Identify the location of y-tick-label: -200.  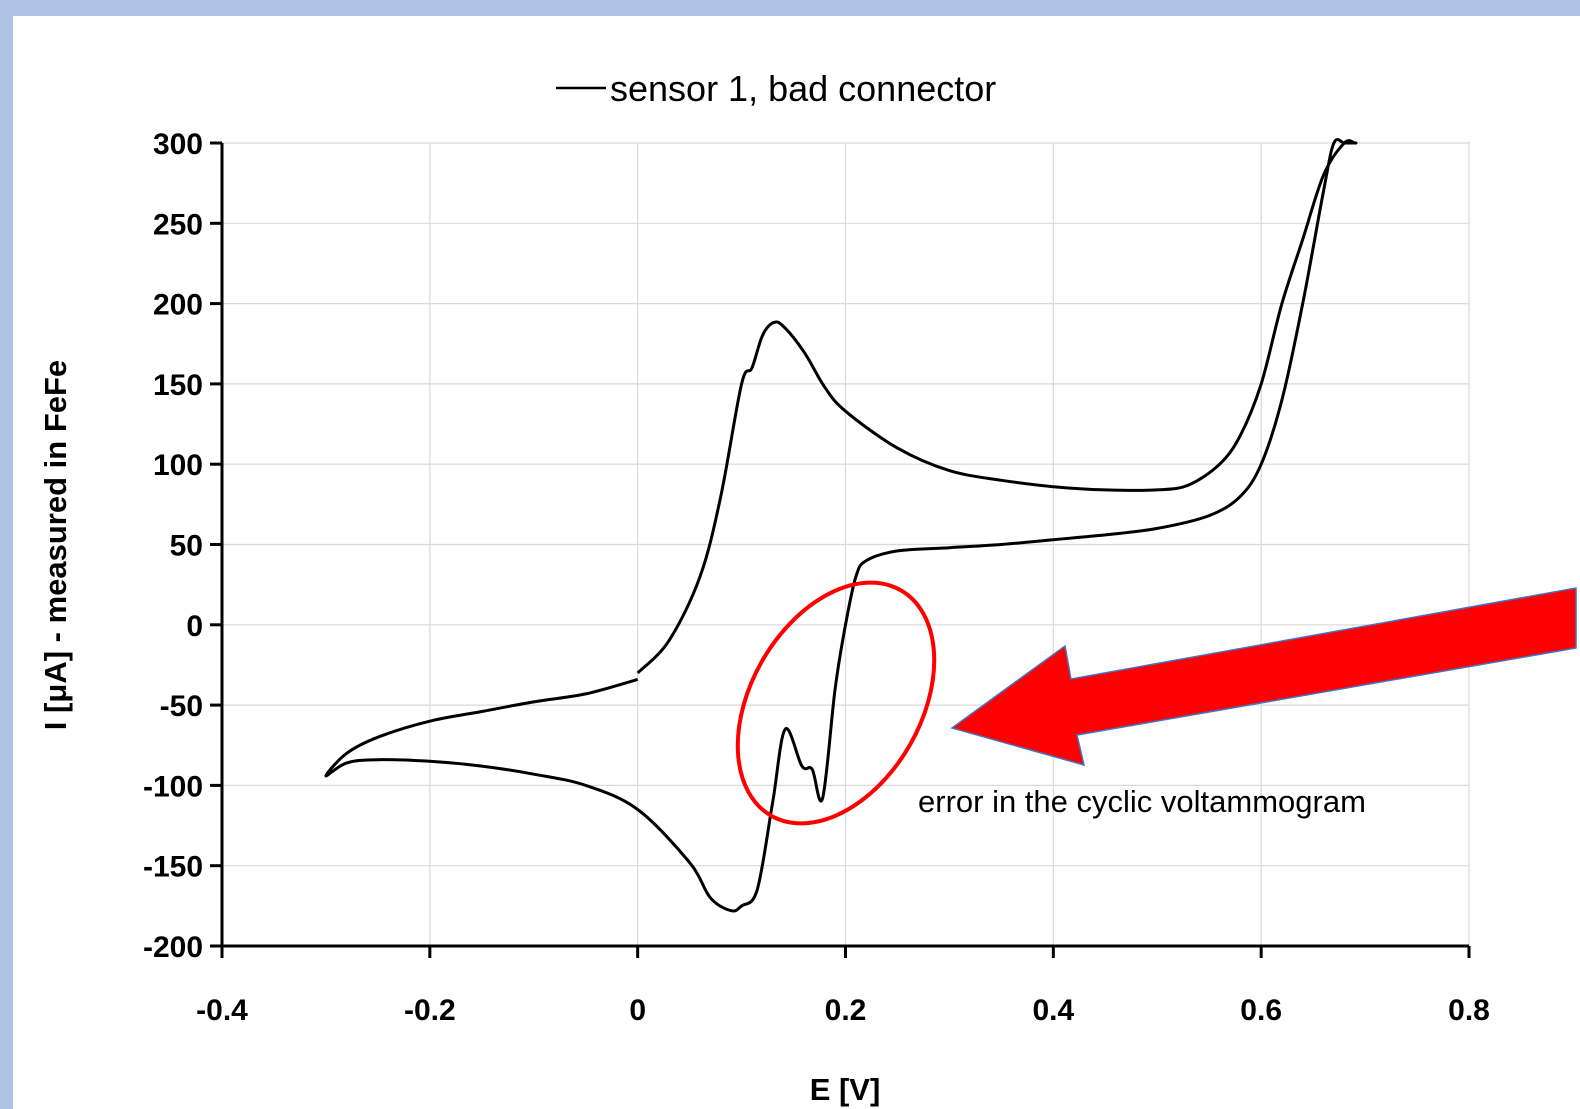
(173, 947).